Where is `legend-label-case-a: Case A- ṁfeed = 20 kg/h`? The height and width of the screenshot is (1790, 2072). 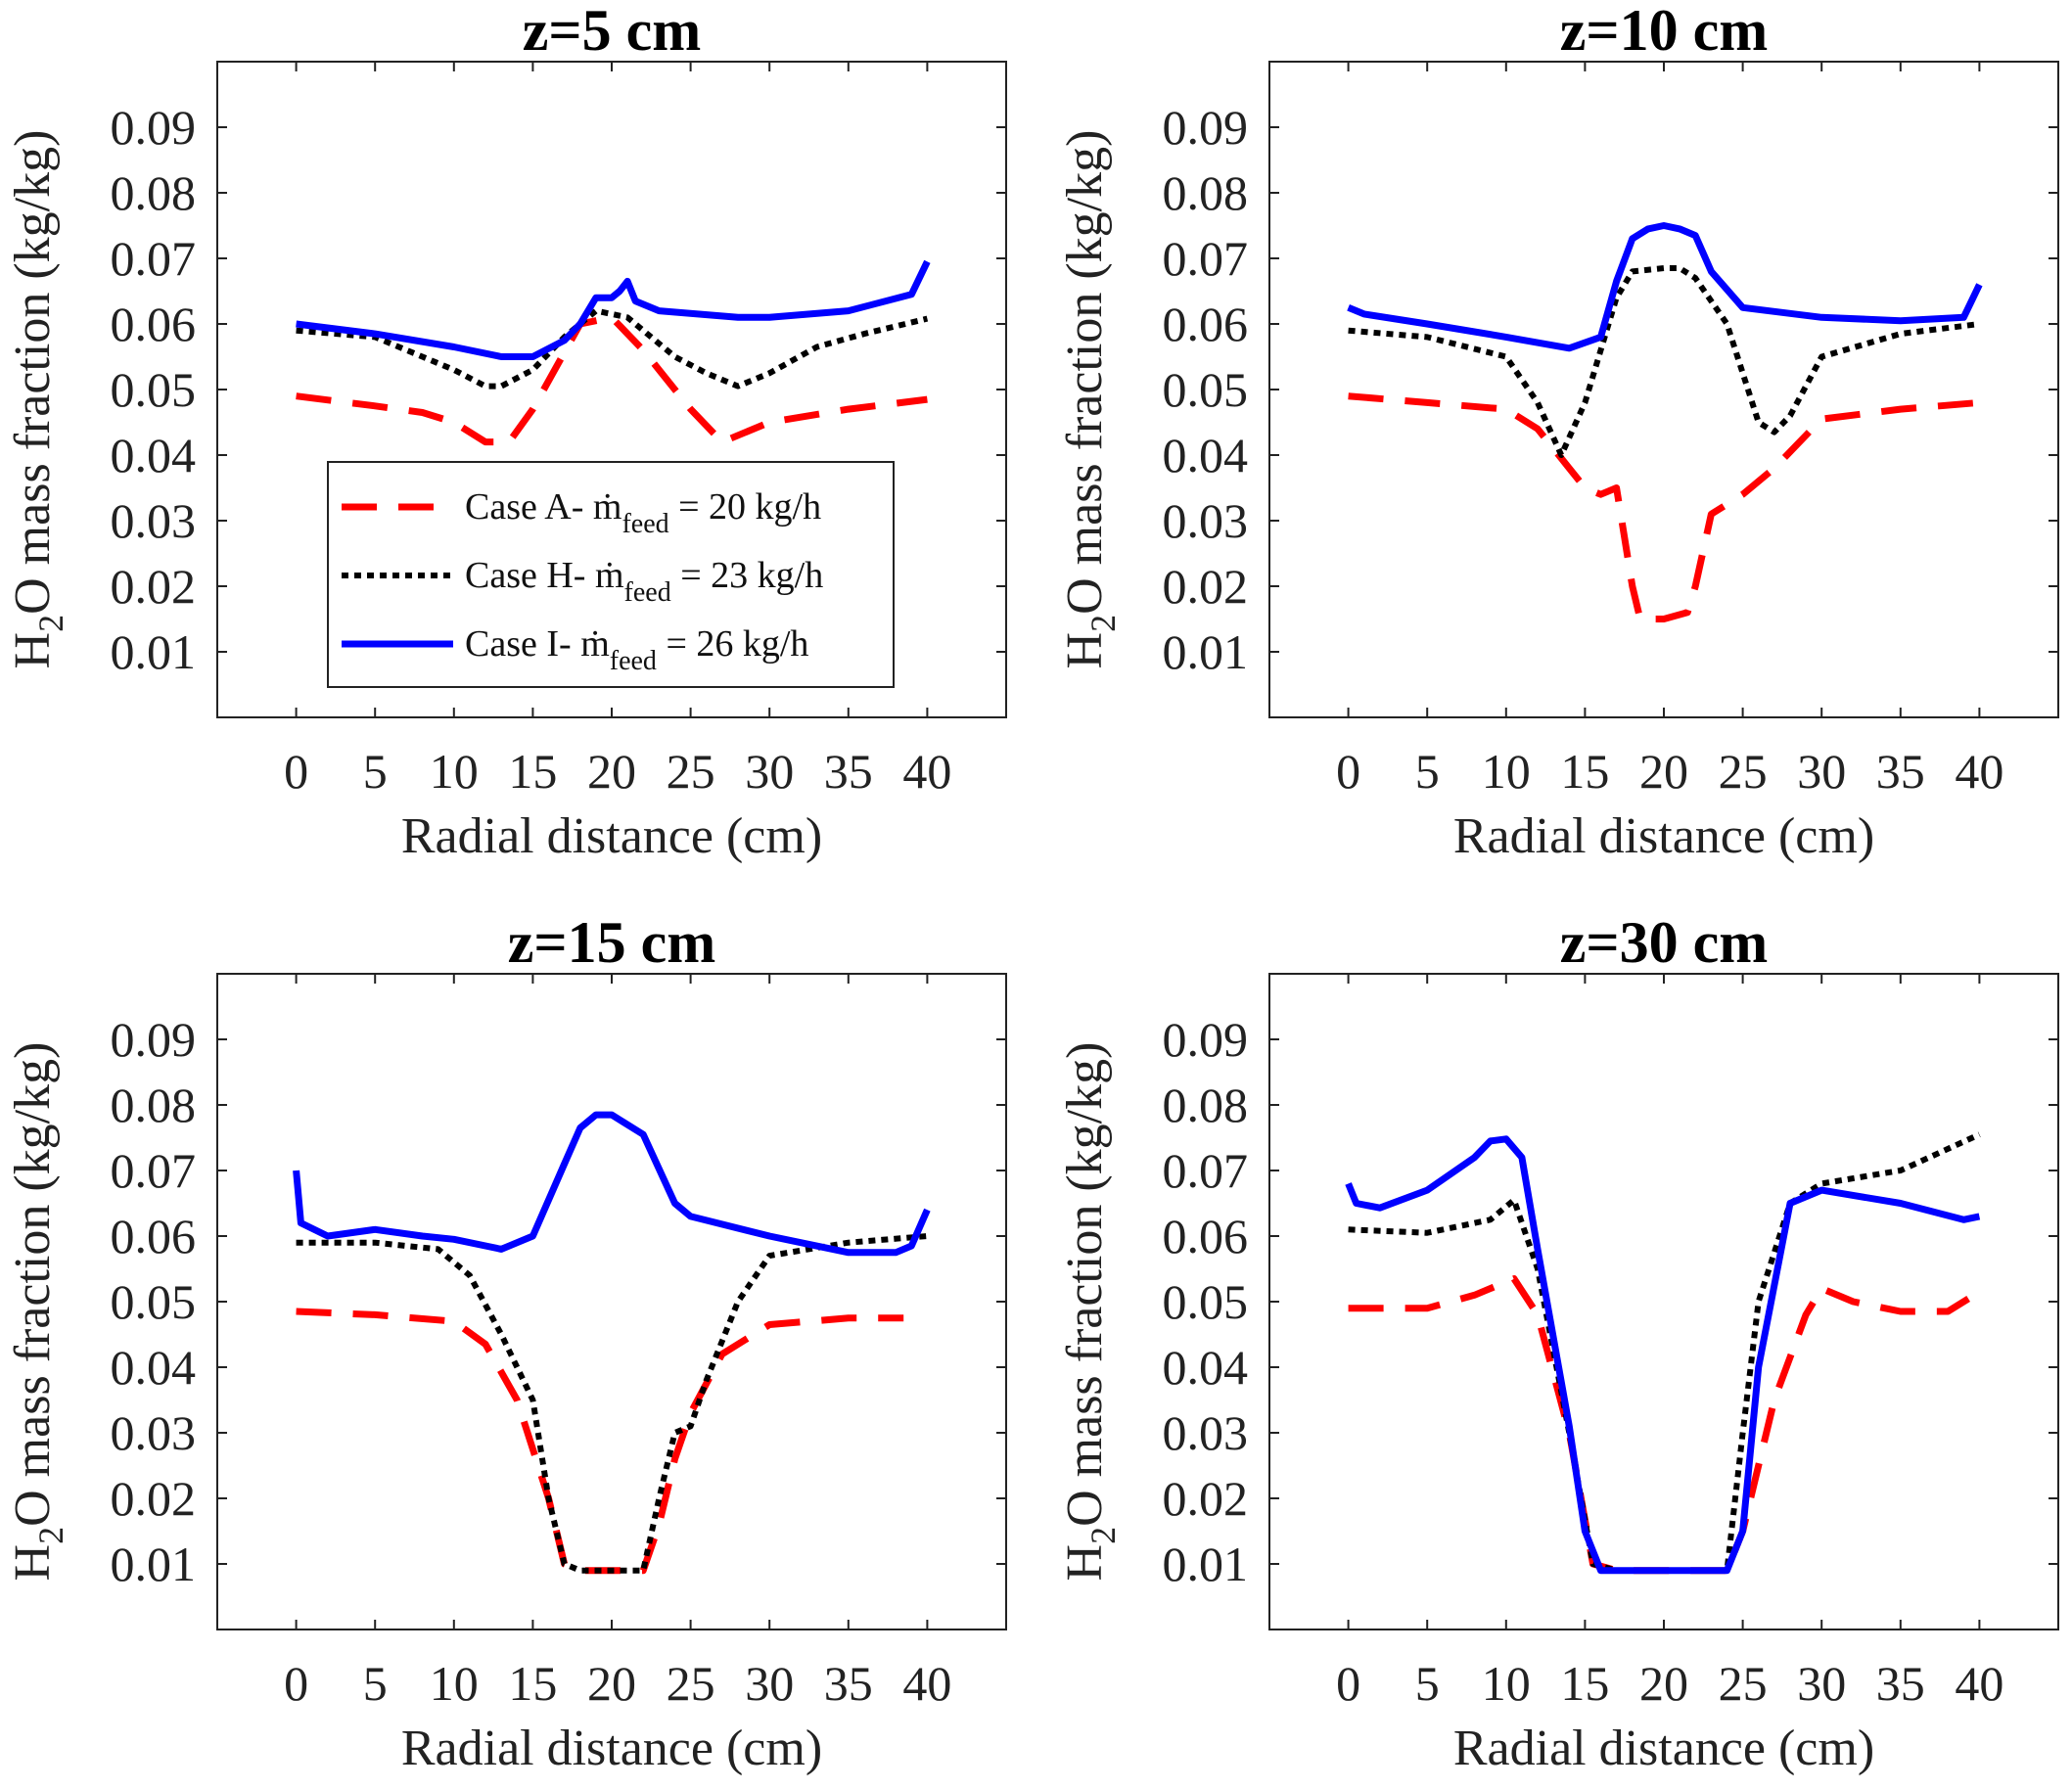 legend-label-case-a: Case A- ṁfeed = 20 kg/h is located at coordinates (643, 512).